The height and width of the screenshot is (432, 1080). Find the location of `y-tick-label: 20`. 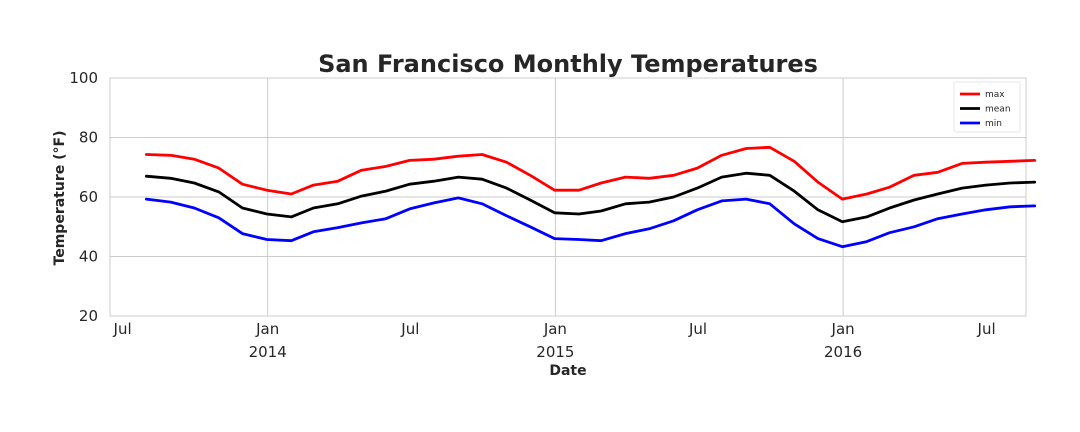

y-tick-label: 20 is located at coordinates (88, 316).